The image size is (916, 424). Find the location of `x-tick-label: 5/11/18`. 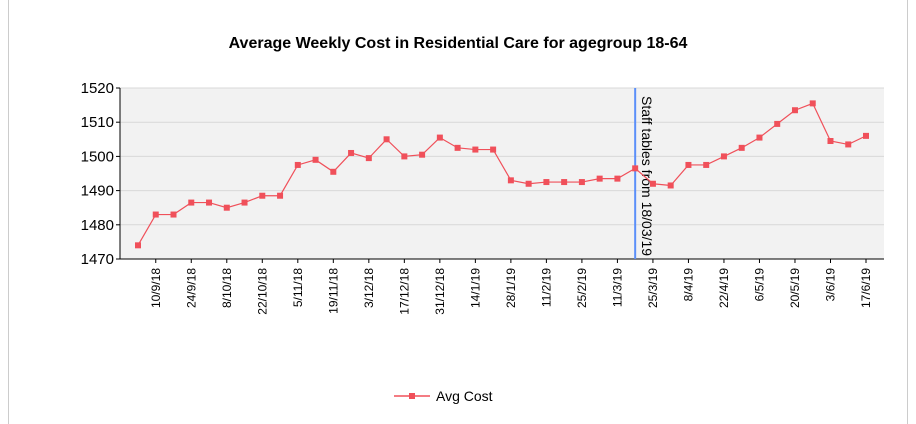

x-tick-label: 5/11/18 is located at coordinates (298, 287).